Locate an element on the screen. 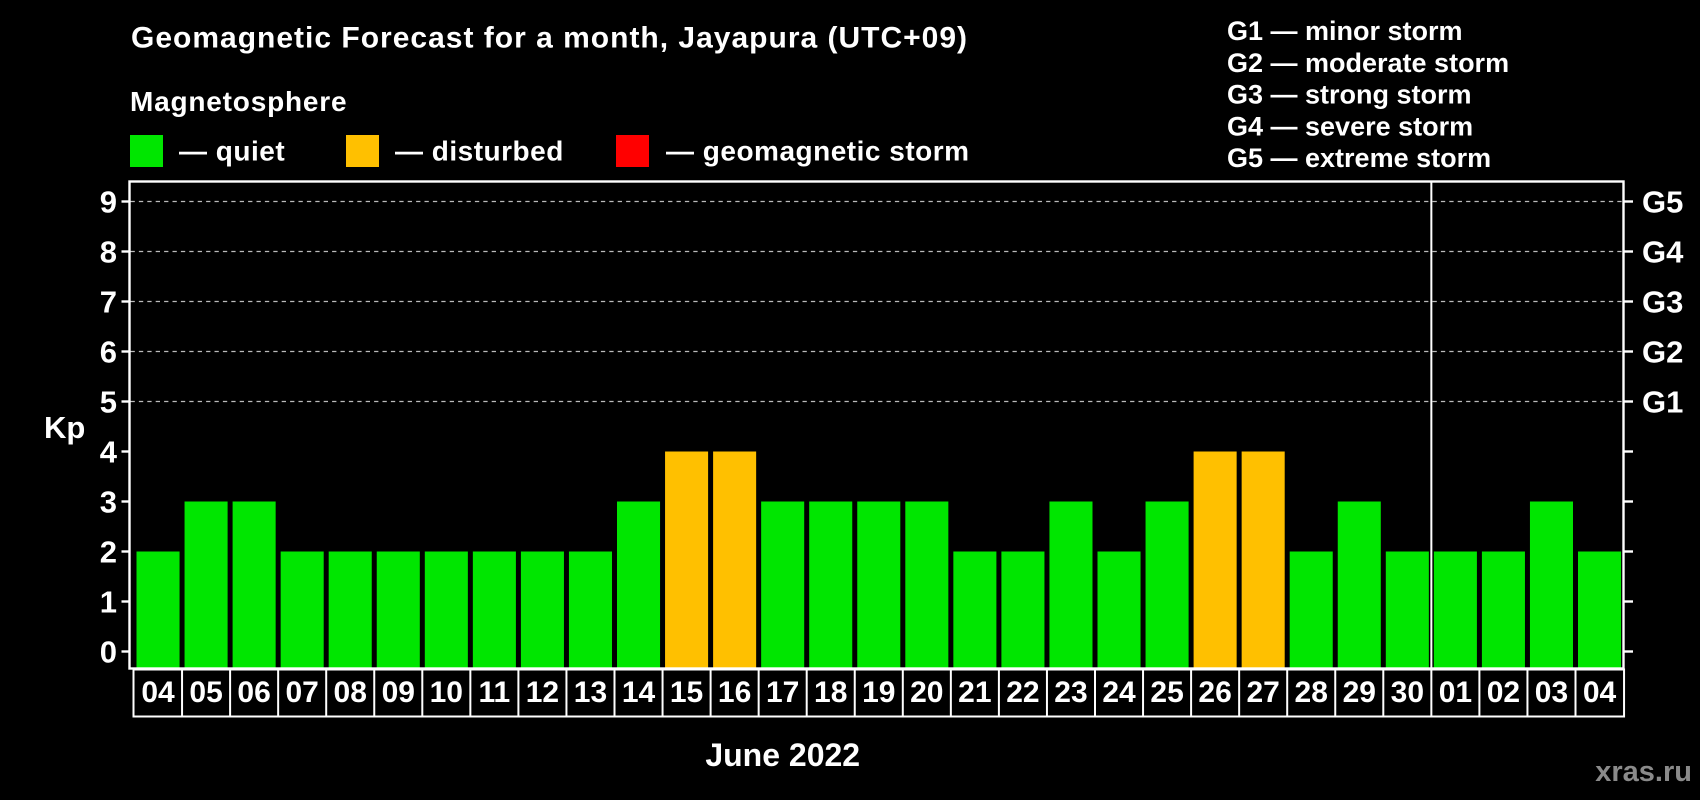  svg-text: 03 is located at coordinates (1551, 692).